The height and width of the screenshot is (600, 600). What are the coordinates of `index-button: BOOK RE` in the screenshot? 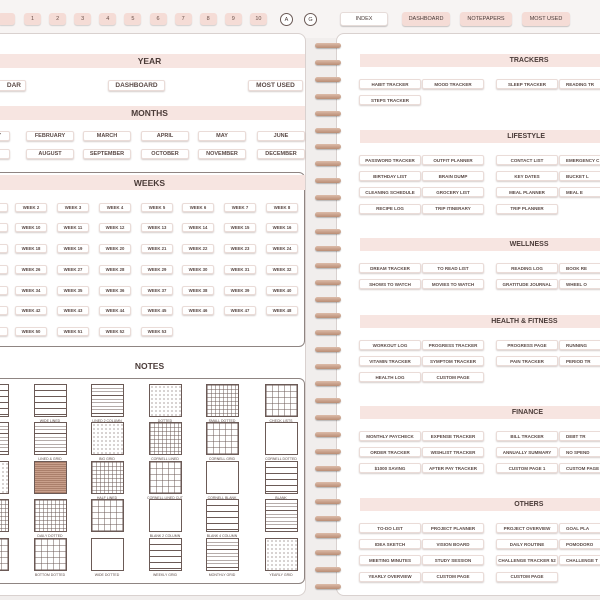 It's located at (579, 268).